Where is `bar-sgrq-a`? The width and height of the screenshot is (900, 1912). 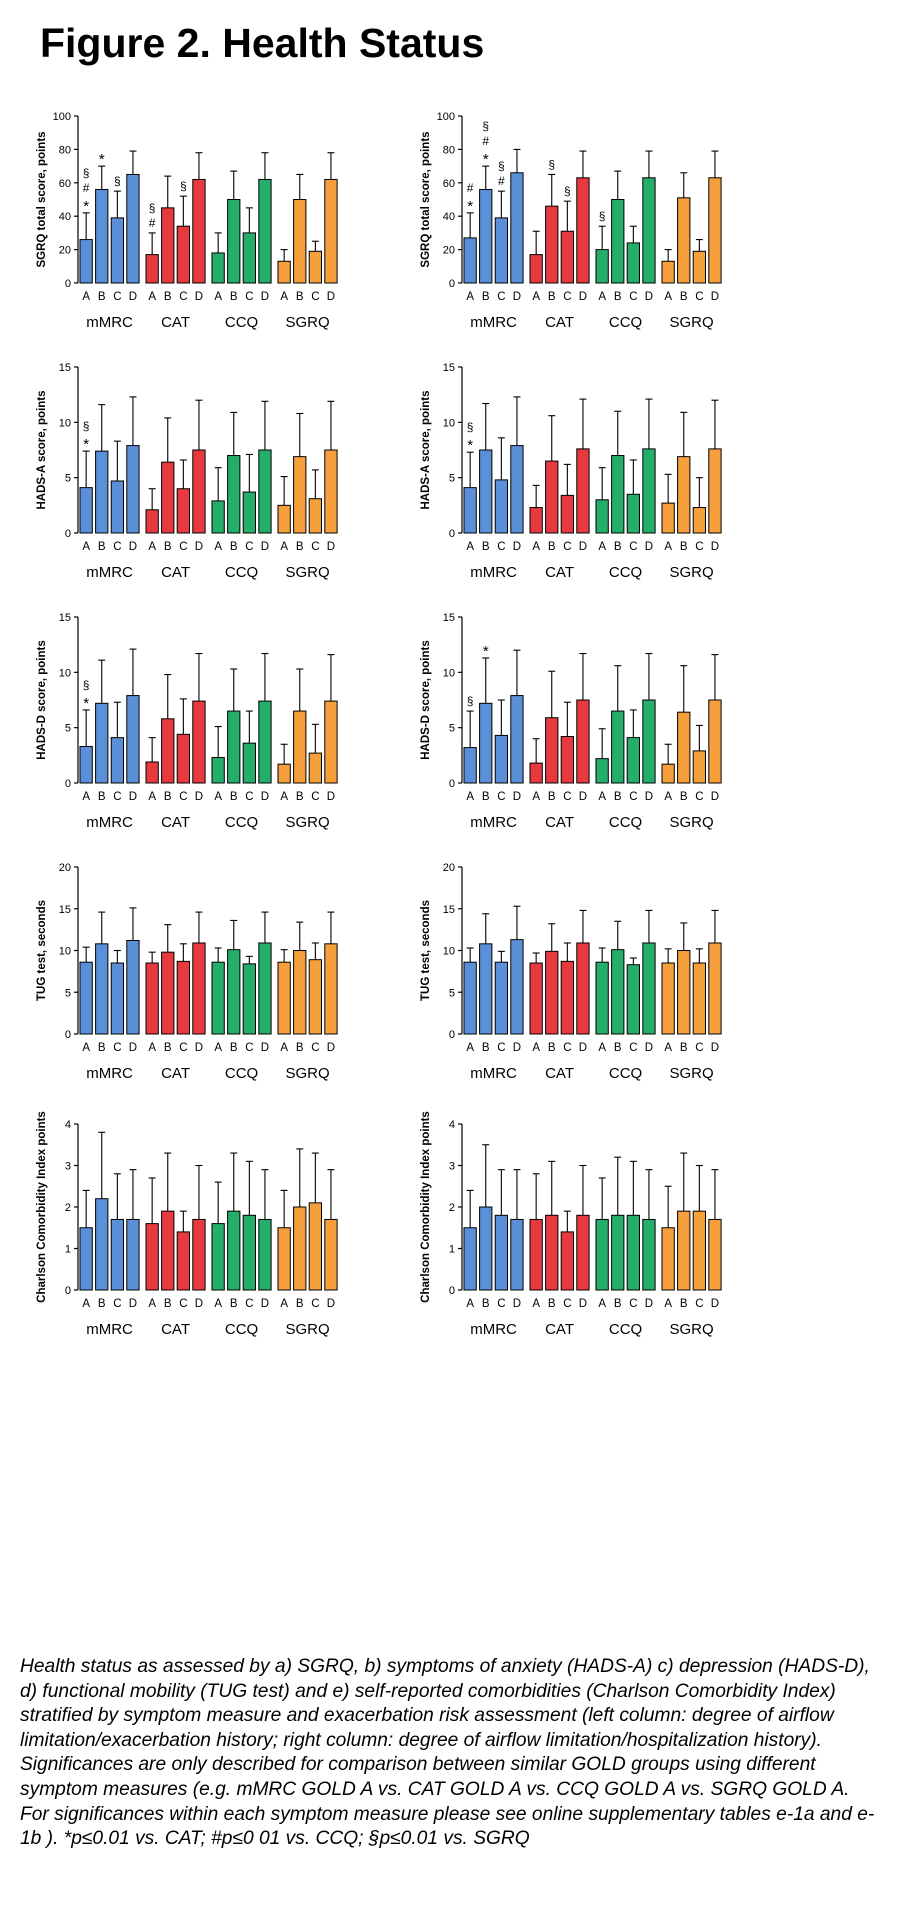
bar-sgrq-a is located at coordinates (284, 1259).